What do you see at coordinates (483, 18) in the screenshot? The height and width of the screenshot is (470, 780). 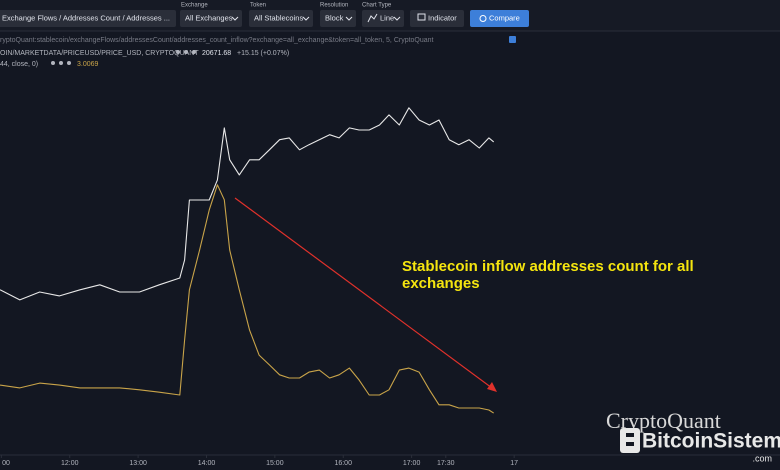 I see `compare-icon` at bounding box center [483, 18].